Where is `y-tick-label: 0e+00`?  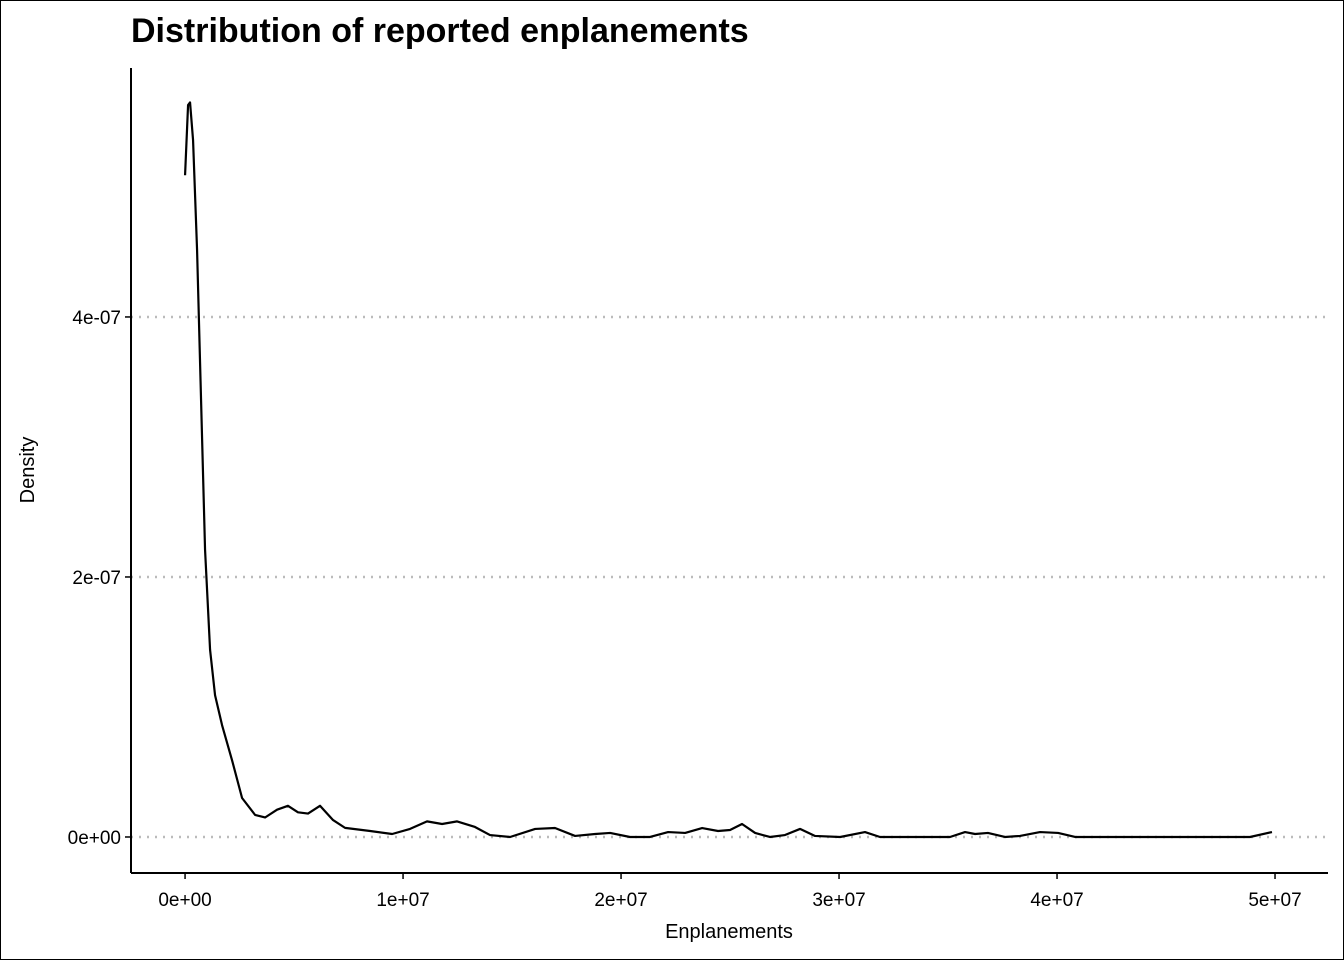 y-tick-label: 0e+00 is located at coordinates (94, 838).